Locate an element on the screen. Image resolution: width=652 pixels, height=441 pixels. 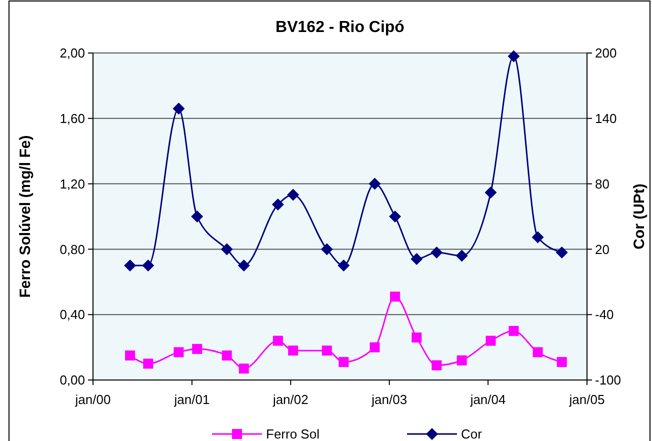
y2-tick-label: 80 is located at coordinates (602, 184).